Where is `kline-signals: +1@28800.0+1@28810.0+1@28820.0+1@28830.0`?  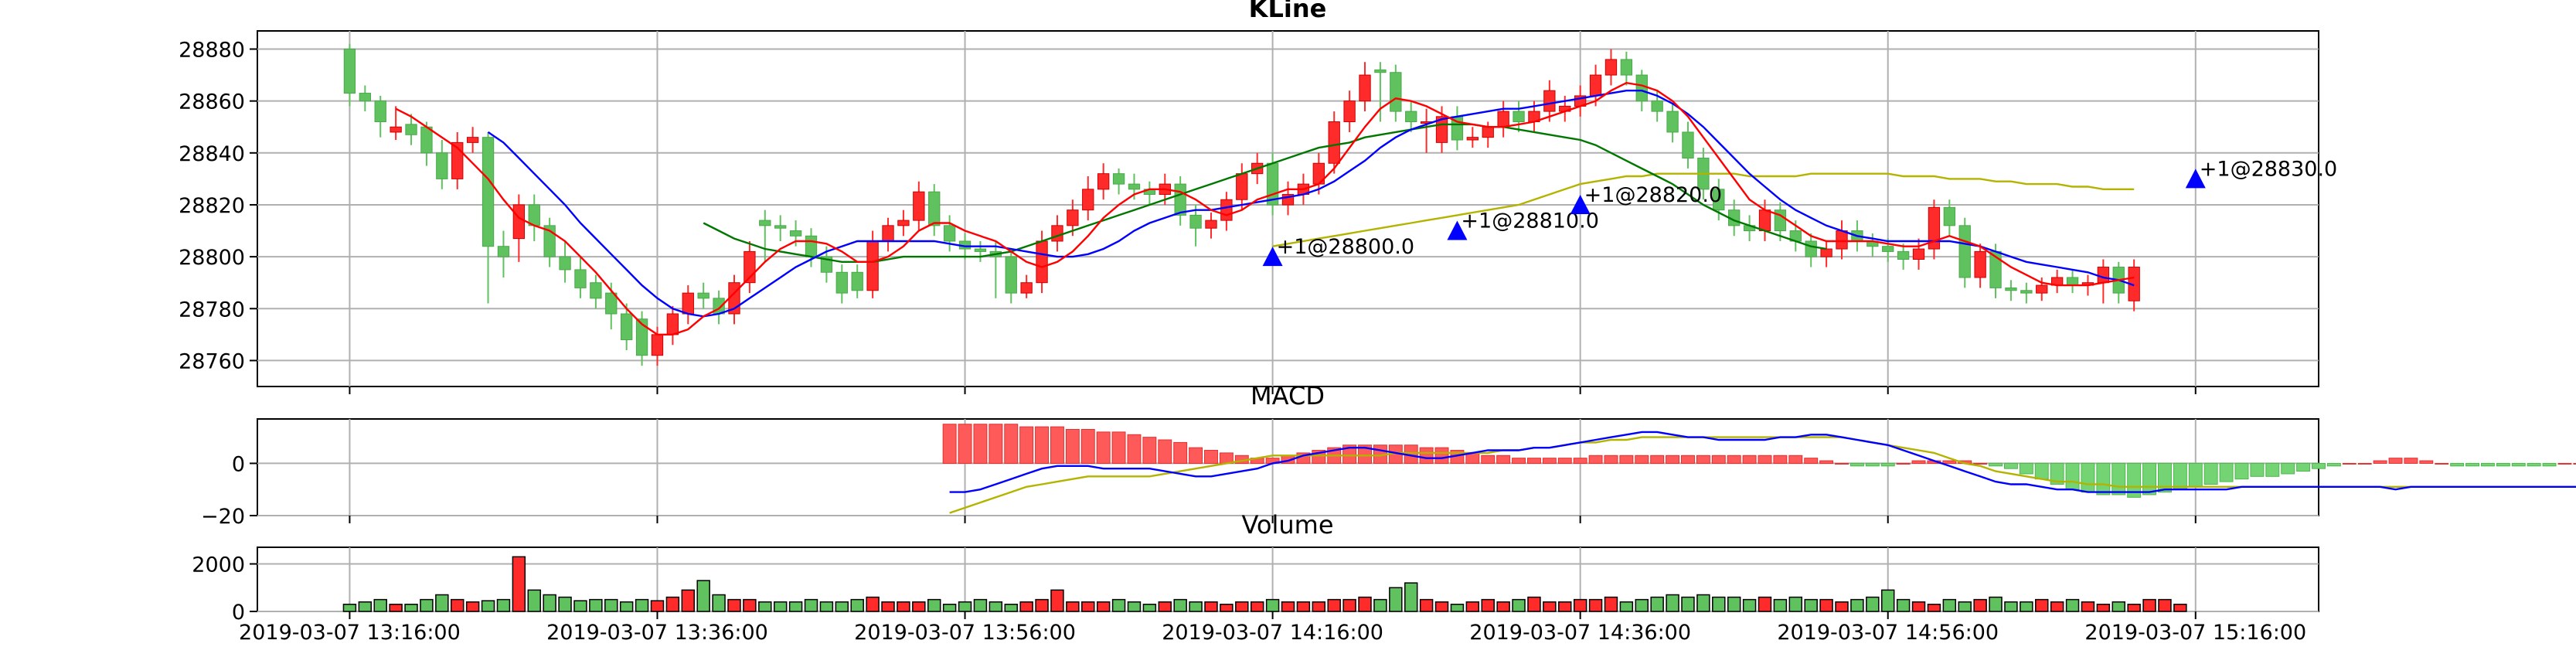 kline-signals: +1@28800.0+1@28810.0+1@28820.0+1@28830.0 is located at coordinates (1799, 212).